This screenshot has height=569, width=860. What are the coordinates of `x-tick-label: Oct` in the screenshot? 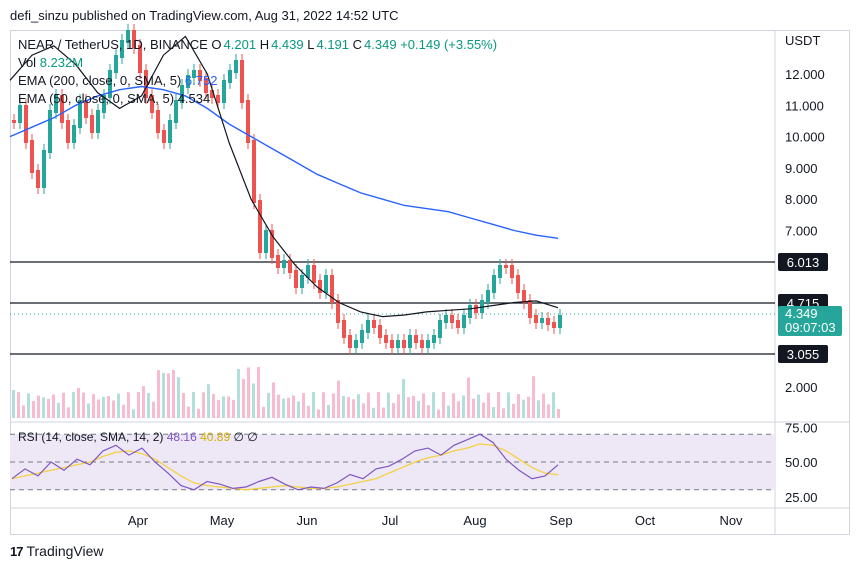 It's located at (645, 520).